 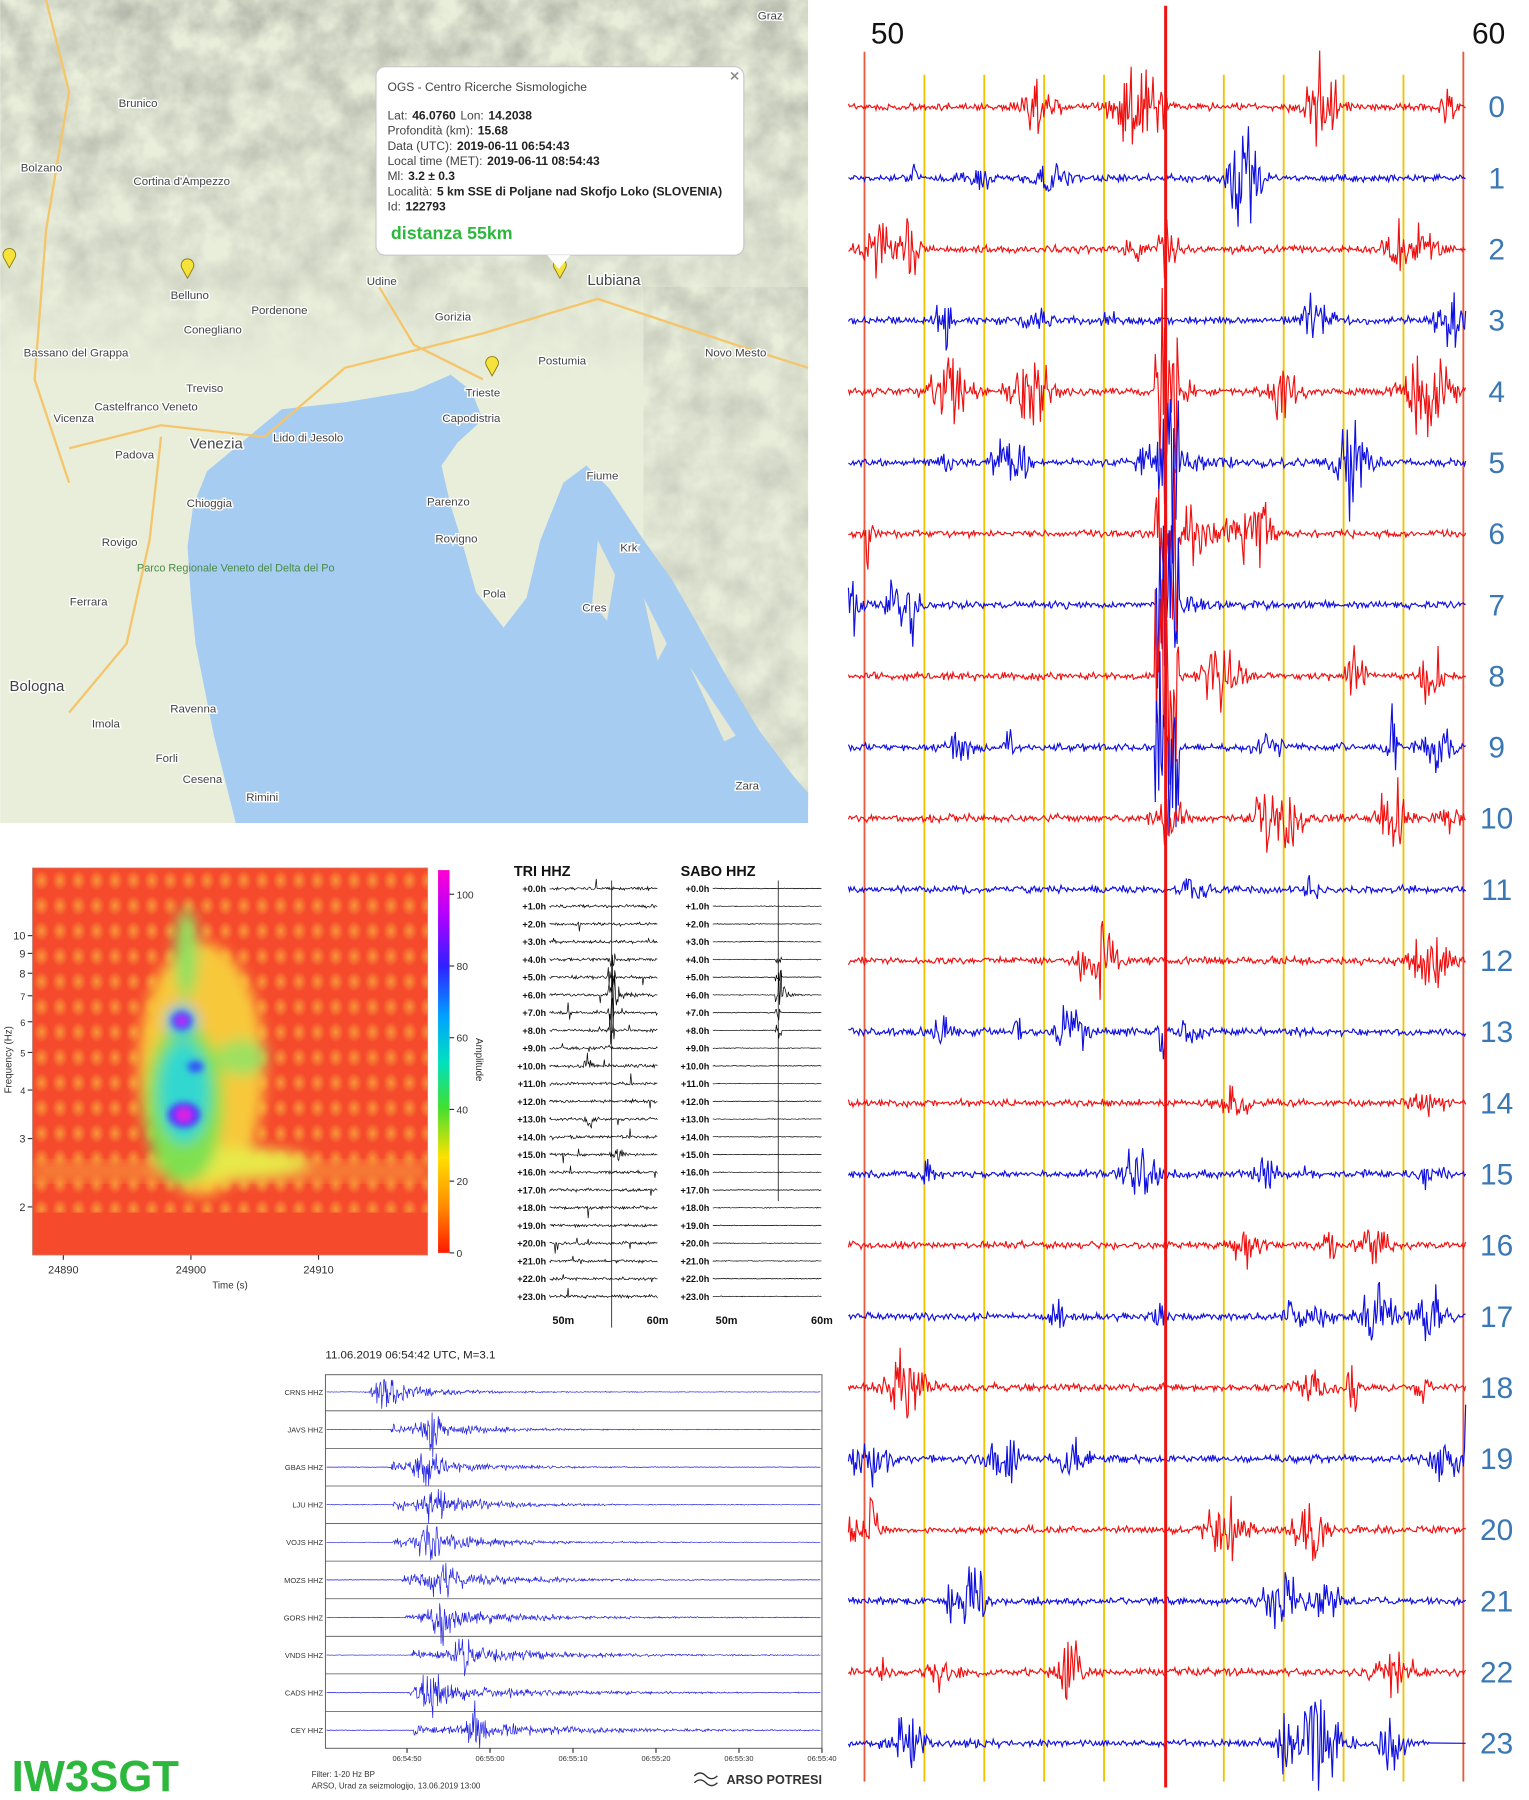 What do you see at coordinates (308, 438) in the screenshot?
I see `map-place-label: Lido di Jesolo` at bounding box center [308, 438].